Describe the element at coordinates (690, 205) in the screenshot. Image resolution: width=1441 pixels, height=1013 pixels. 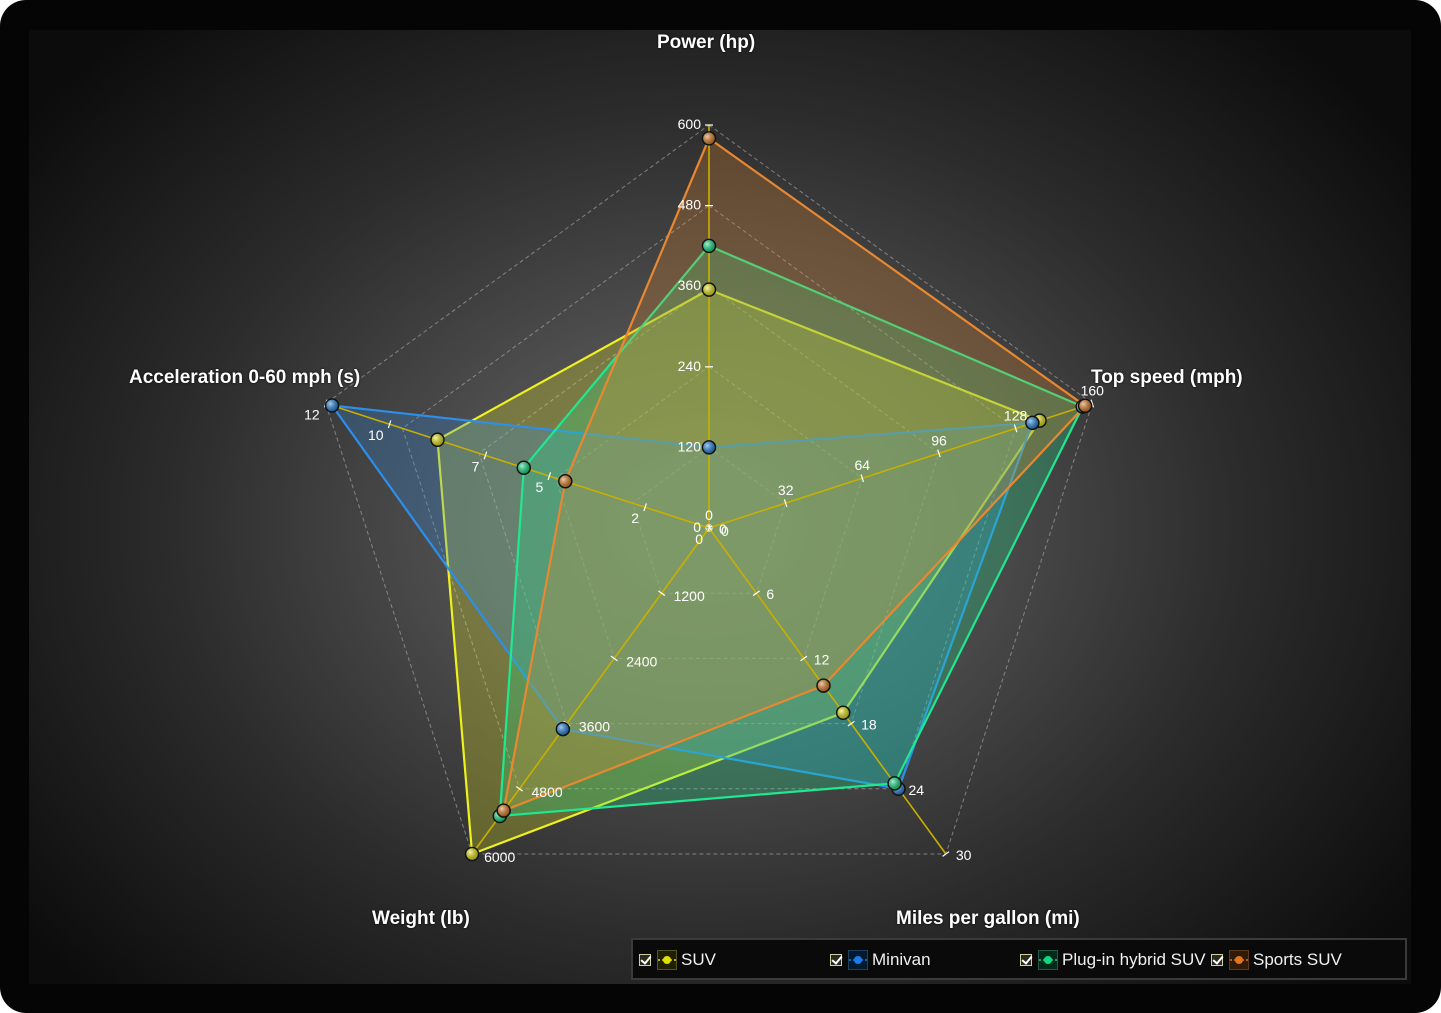
I see `tick-label: 480` at that location.